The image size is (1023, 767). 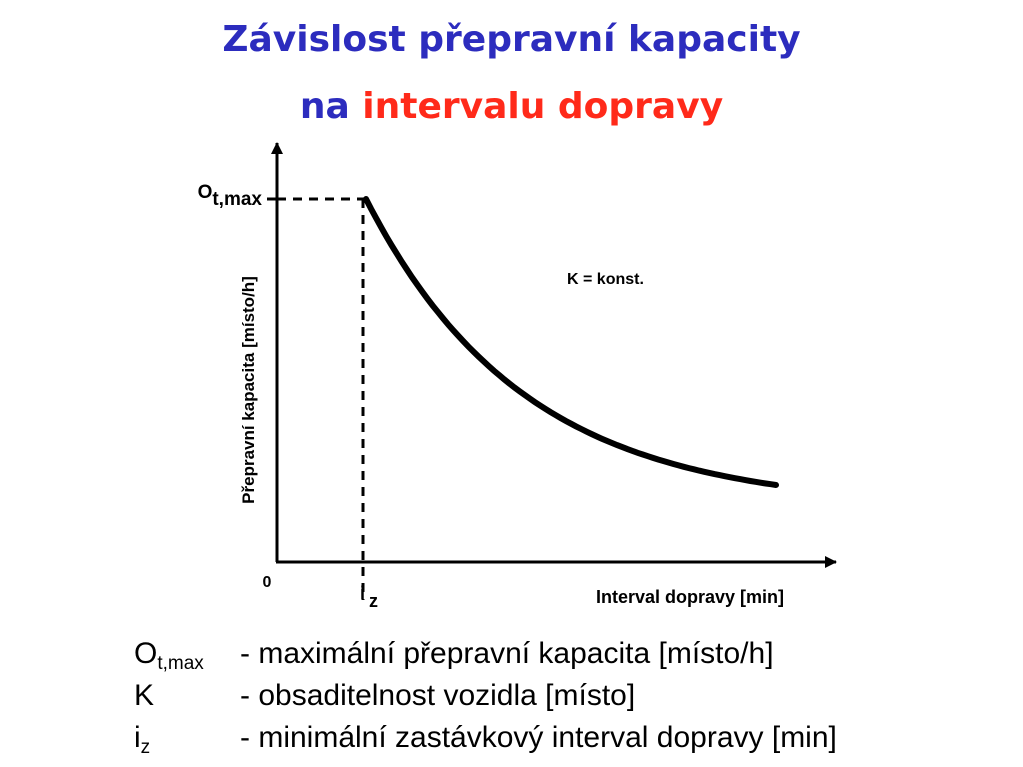 I want to click on slide-title-line2: na intervalu dopravy, so click(x=511, y=107).